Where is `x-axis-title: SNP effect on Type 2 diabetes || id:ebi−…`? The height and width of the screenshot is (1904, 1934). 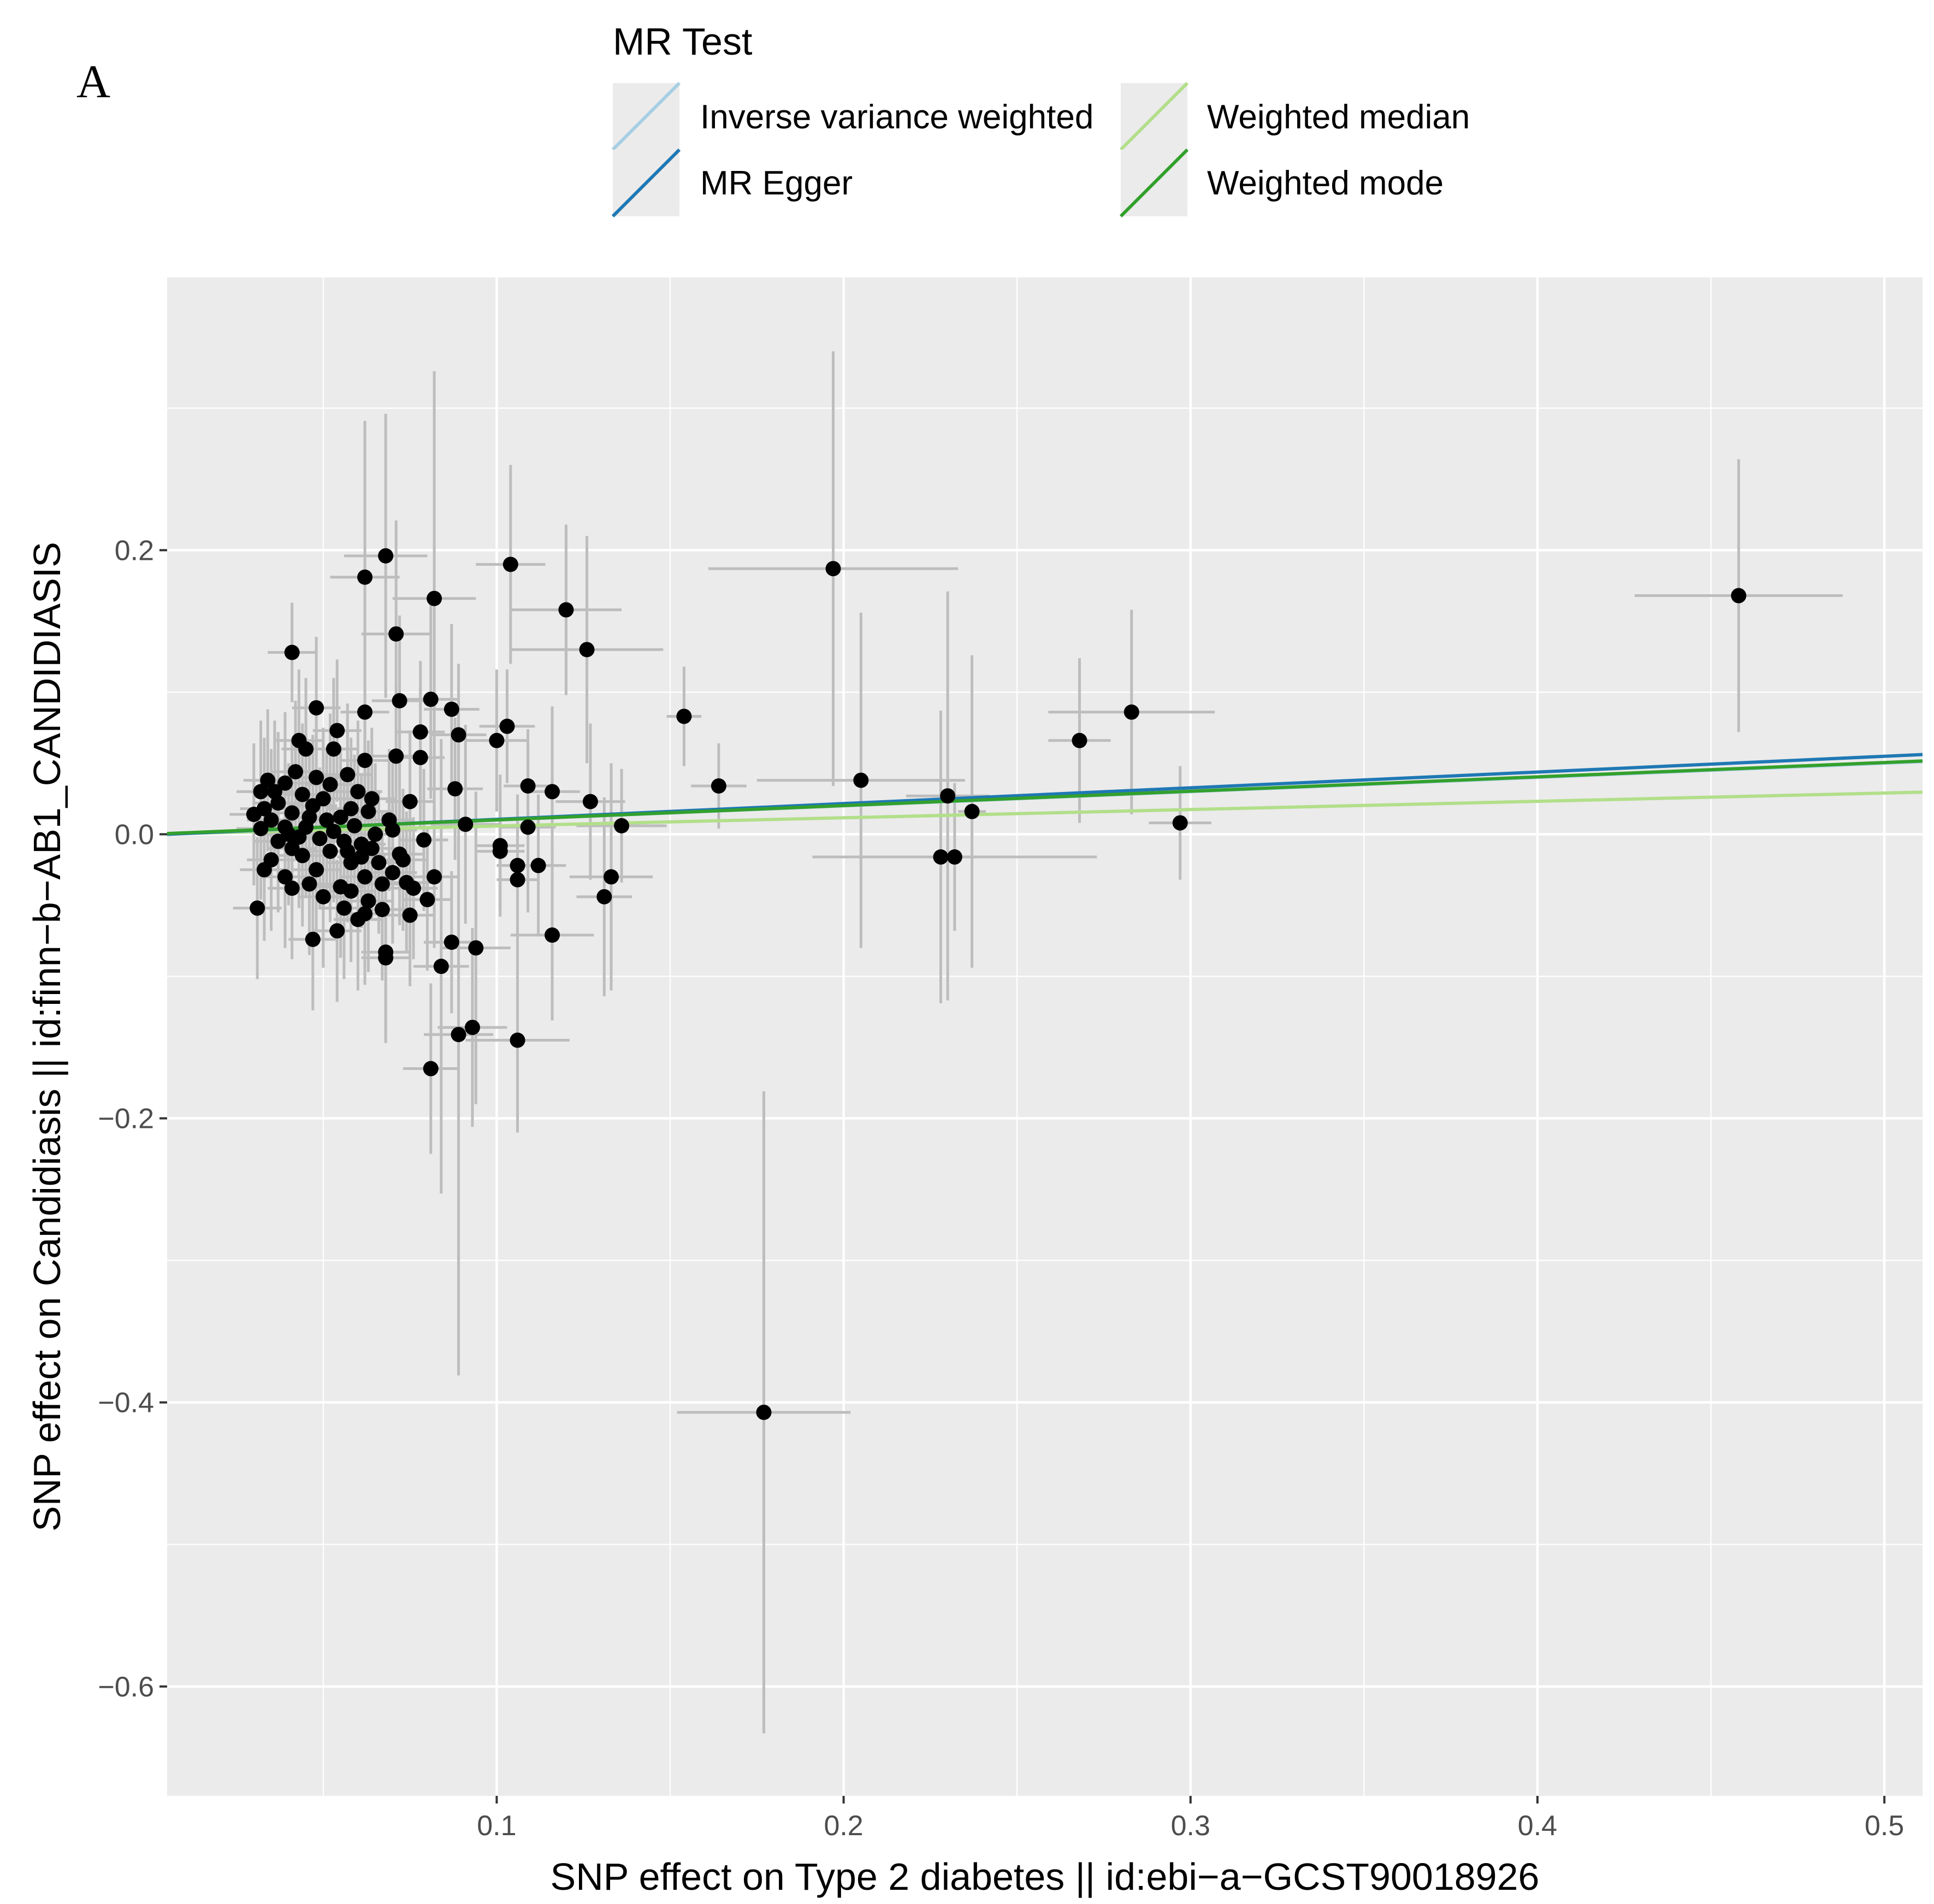 x-axis-title: SNP effect on Type 2 diabetes || id:ebi−… is located at coordinates (1045, 1876).